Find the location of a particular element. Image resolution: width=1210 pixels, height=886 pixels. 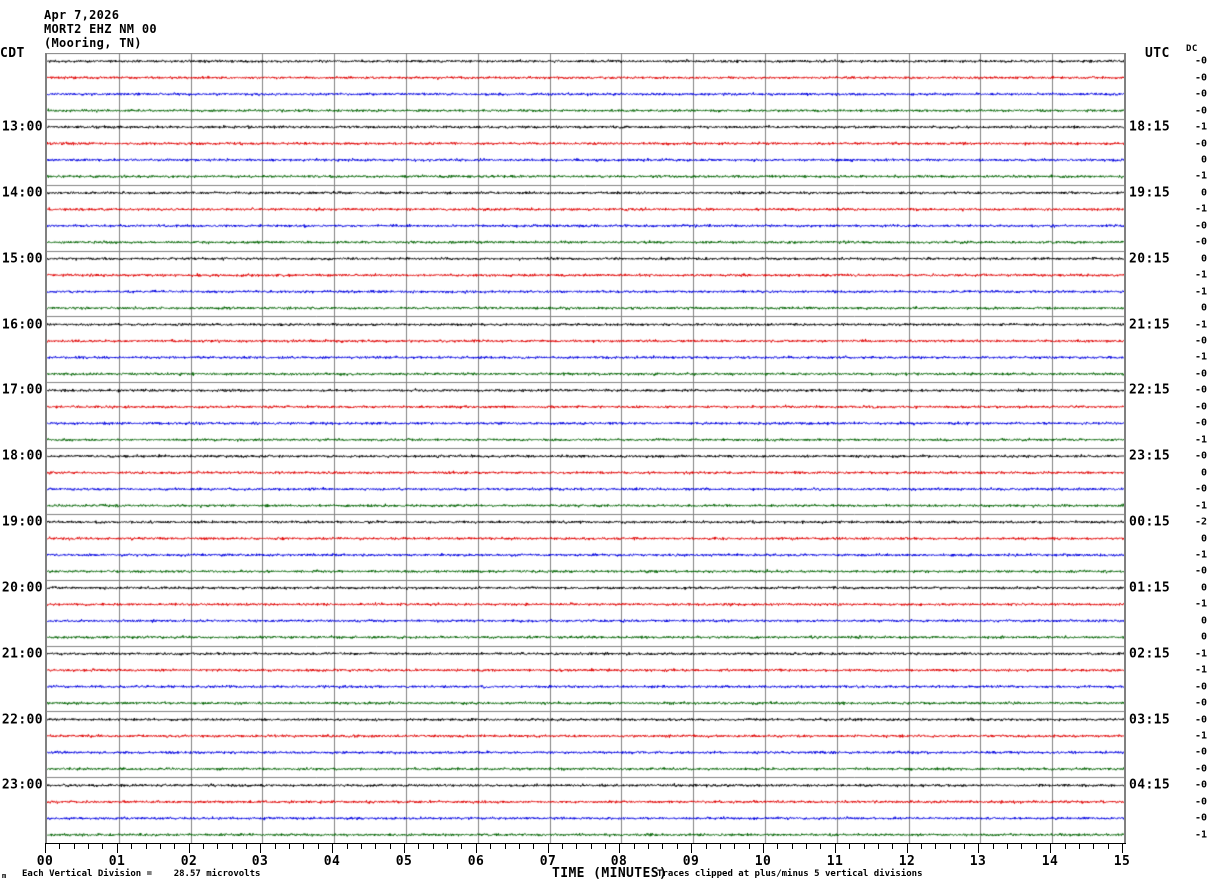

utc-time-label: 02:15 is located at coordinates (1150, 654).